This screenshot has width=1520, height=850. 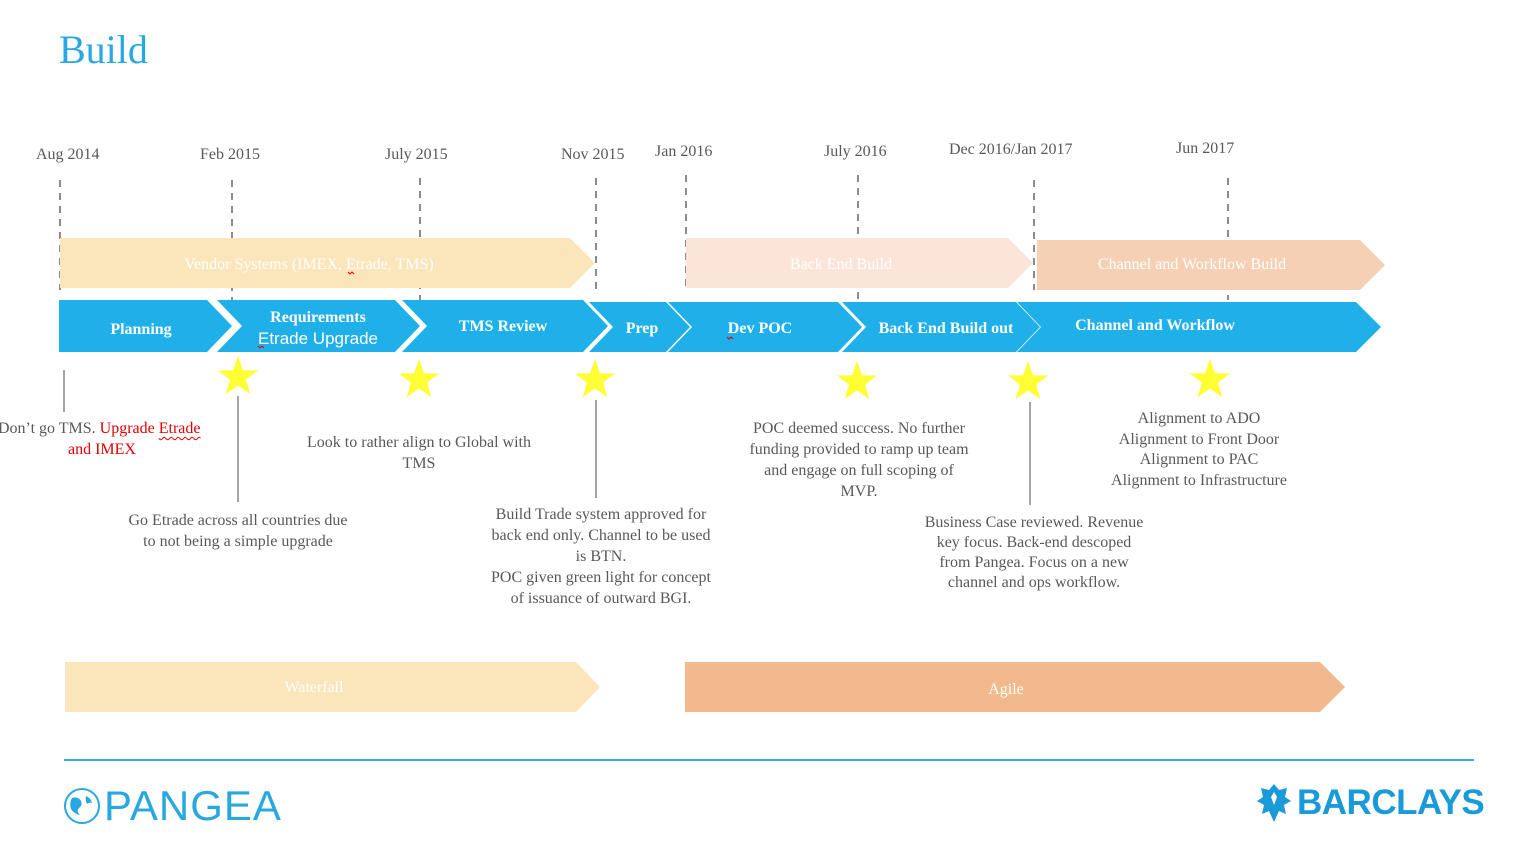 I want to click on vendor-systems-track-label: Vendor Systems (IMEX, Etrade, TMS), so click(x=308, y=264).